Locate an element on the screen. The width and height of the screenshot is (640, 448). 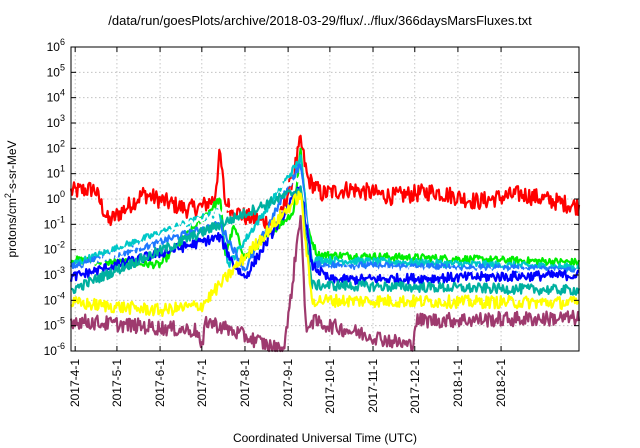
y-tick-label: 10⁻⁴ is located at coordinates (54, 298).